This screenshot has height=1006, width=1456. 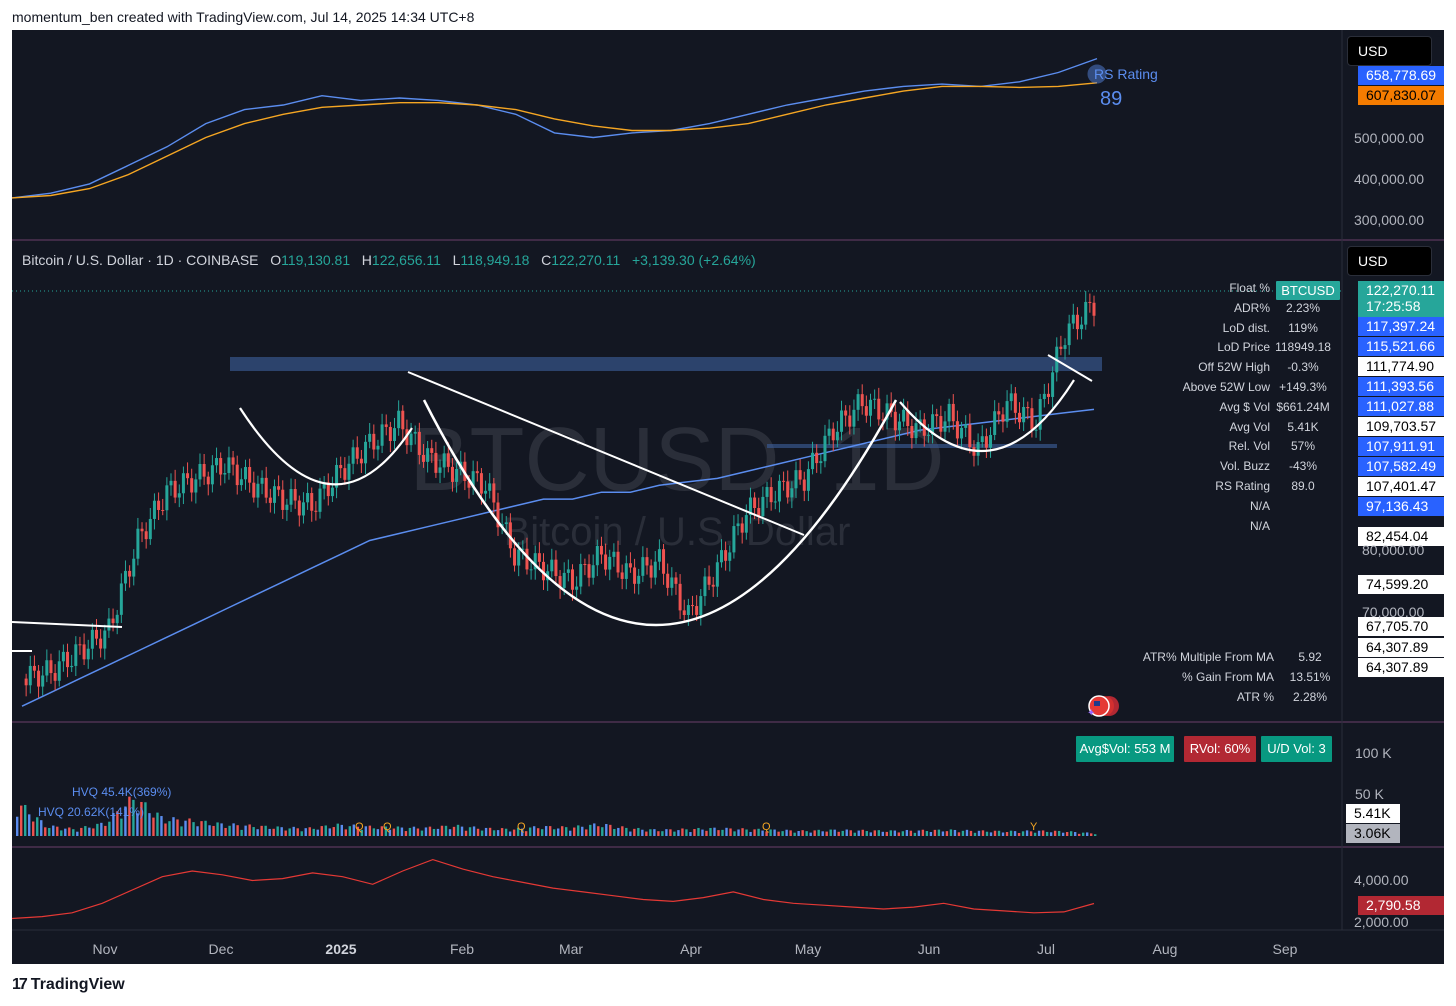 I want to click on time-axis-label: Dec, so click(x=221, y=949).